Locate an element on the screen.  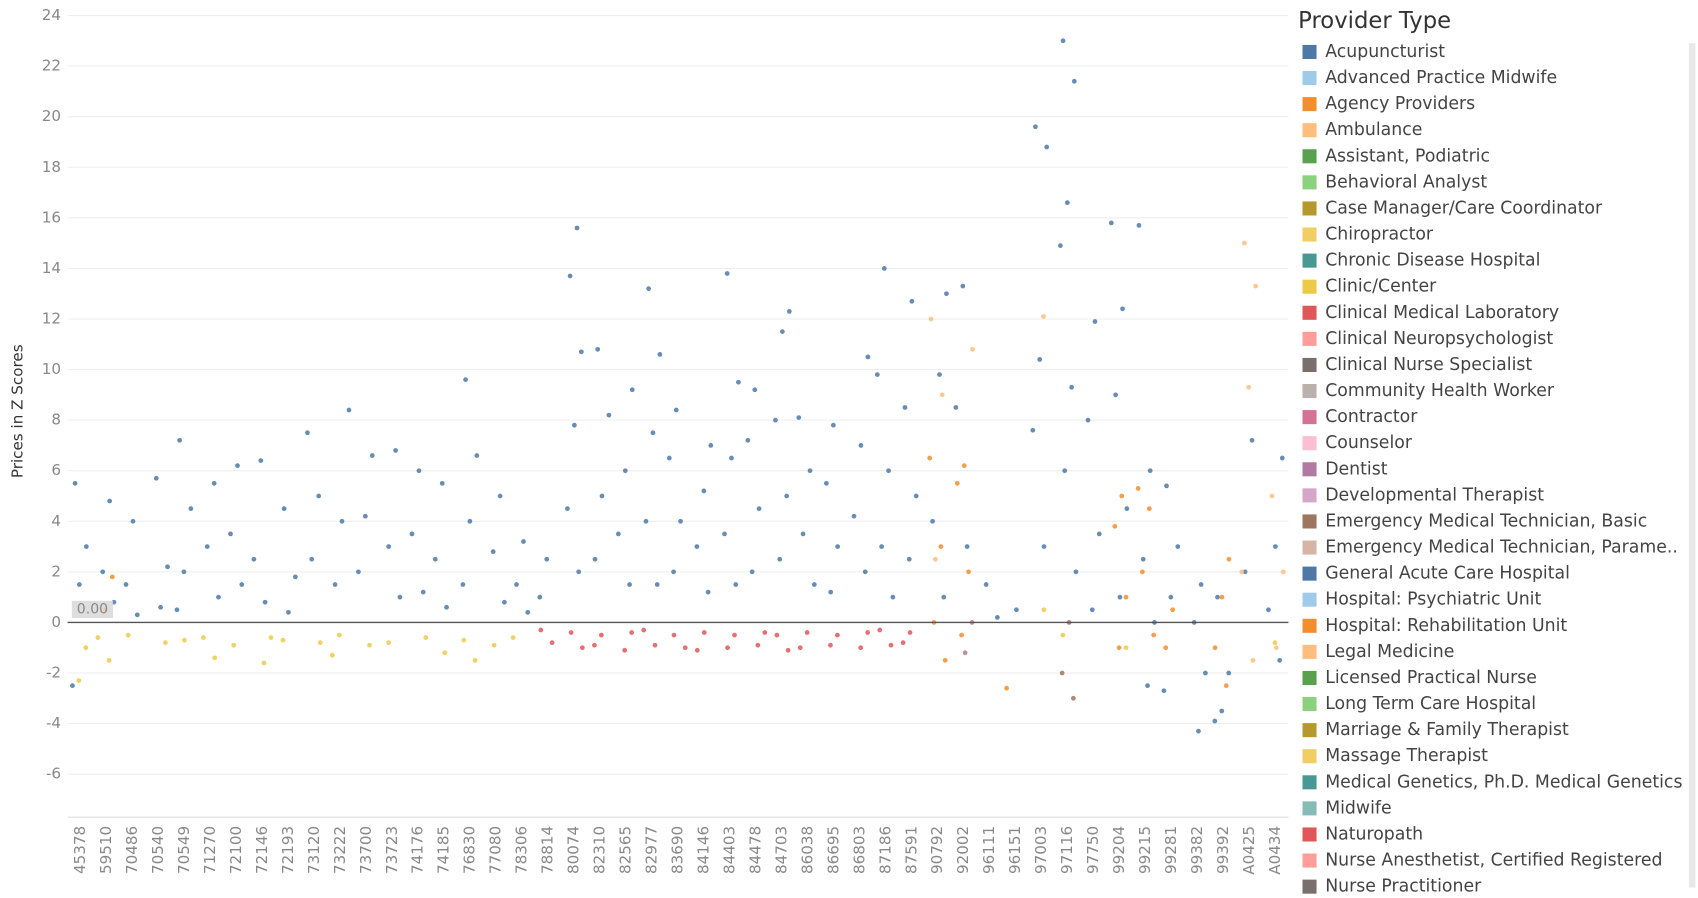
x-tick-label: 96151 is located at coordinates (1015, 850).